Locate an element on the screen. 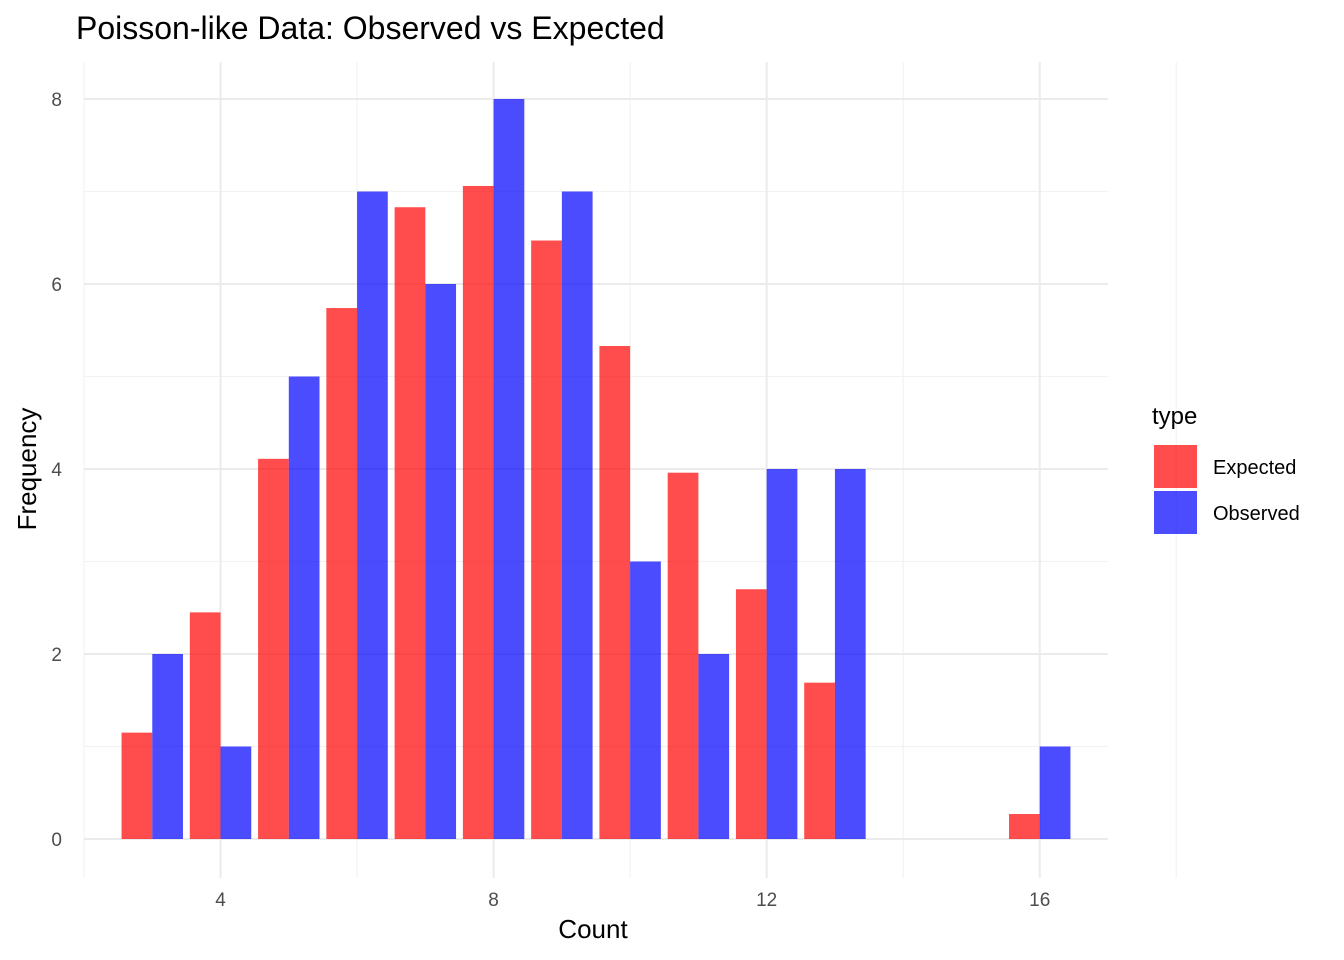 The width and height of the screenshot is (1344, 960). y-tick-labels: 0 2 4 6 8 is located at coordinates (56, 470).